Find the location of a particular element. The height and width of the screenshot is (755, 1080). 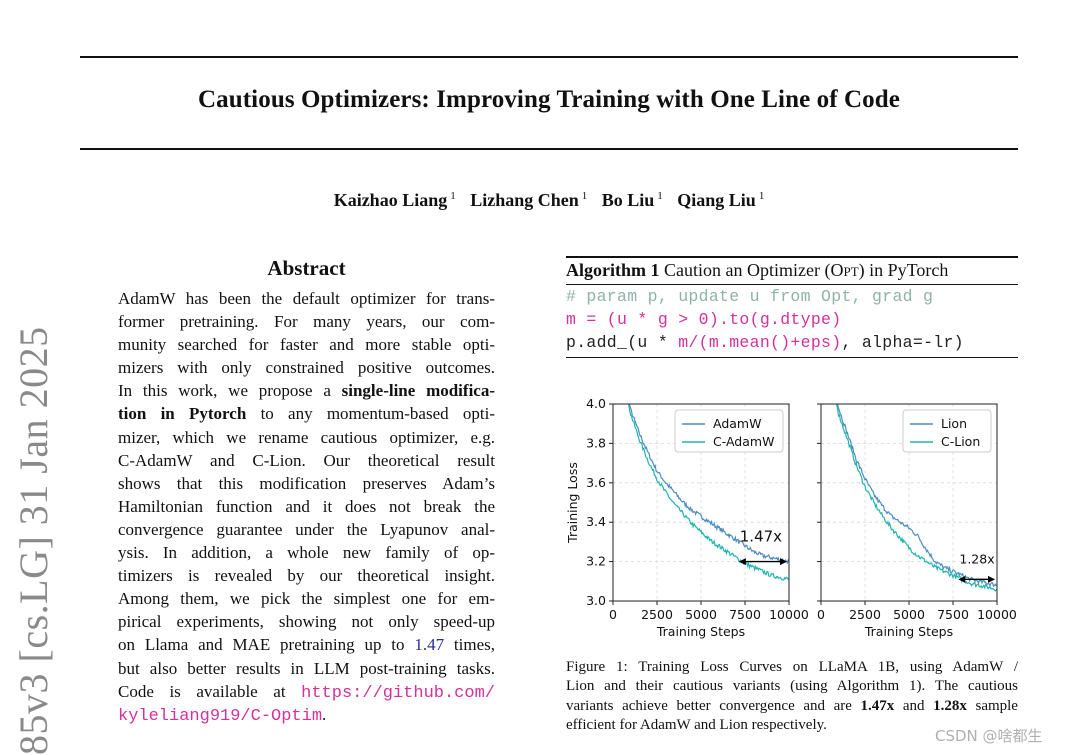

author: Qiang Liu 1 is located at coordinates (720, 200).